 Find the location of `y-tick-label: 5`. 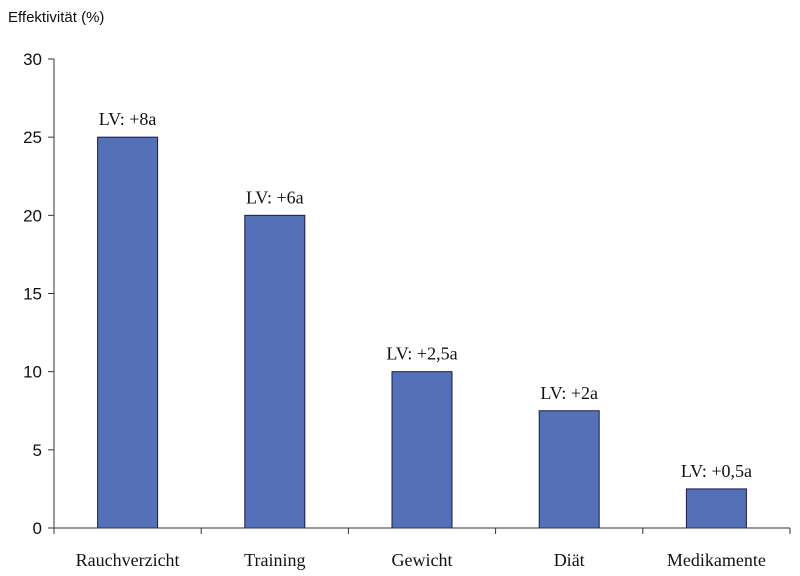

y-tick-label: 5 is located at coordinates (37, 450).